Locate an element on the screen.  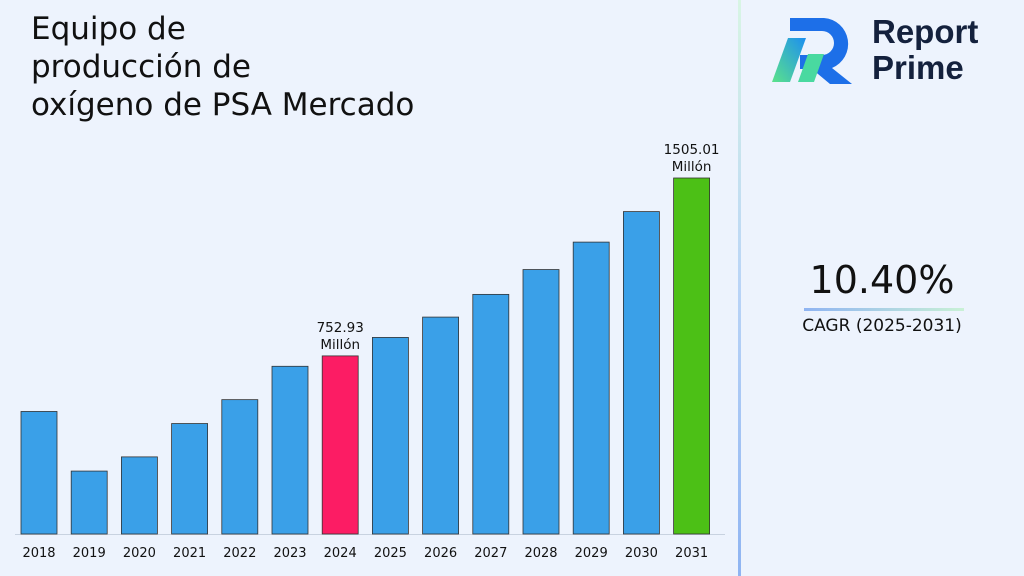
bar-2024 is located at coordinates (340, 445).